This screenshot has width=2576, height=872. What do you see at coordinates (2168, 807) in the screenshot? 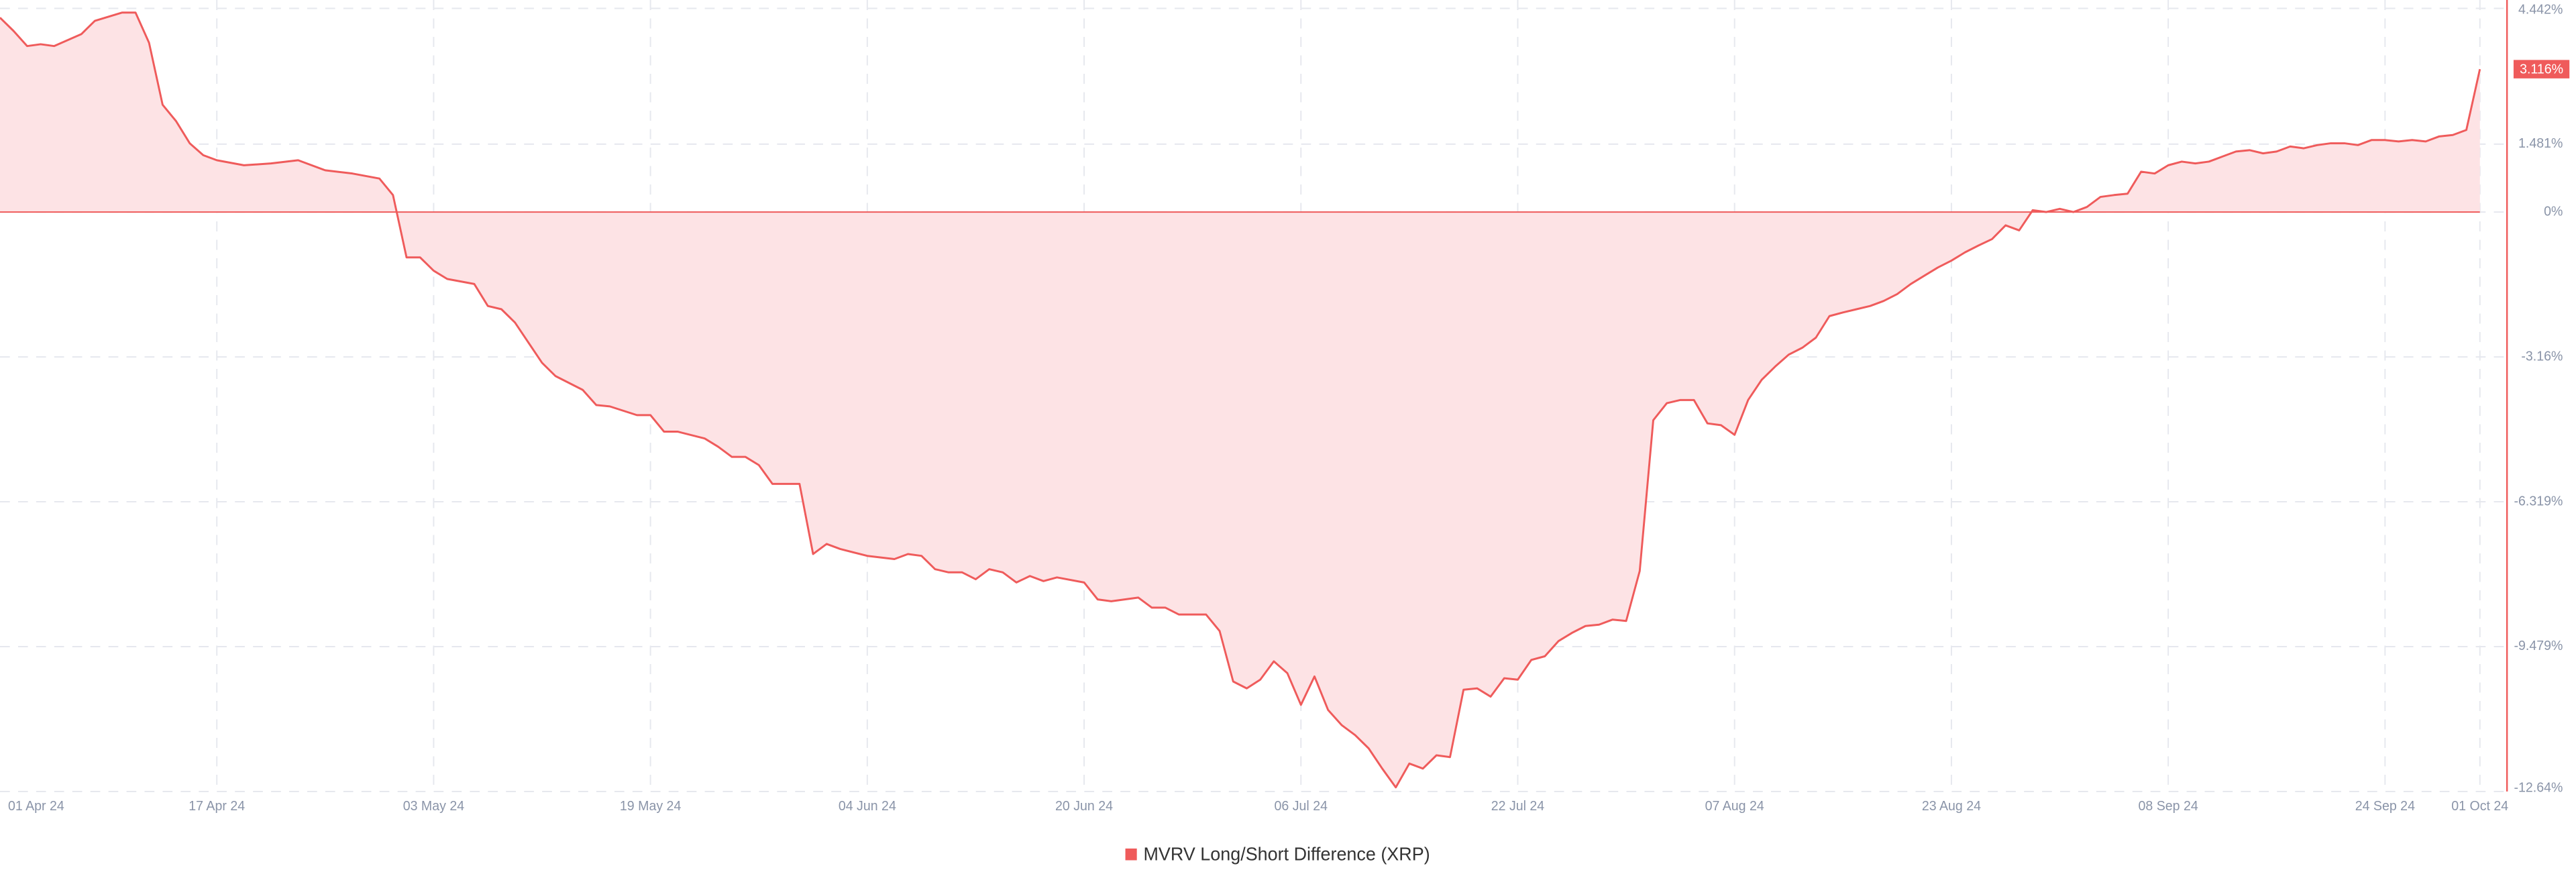
I see `x-tick-label: 08 Sep 24` at bounding box center [2168, 807].